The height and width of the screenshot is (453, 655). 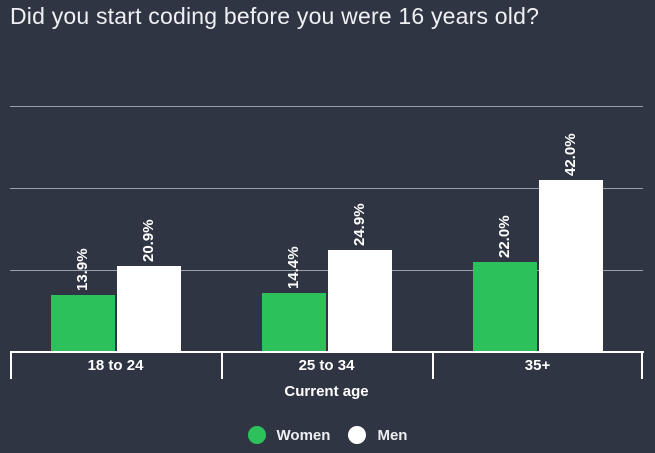 I want to click on bar-value-label: 24.9%, so click(x=359, y=224).